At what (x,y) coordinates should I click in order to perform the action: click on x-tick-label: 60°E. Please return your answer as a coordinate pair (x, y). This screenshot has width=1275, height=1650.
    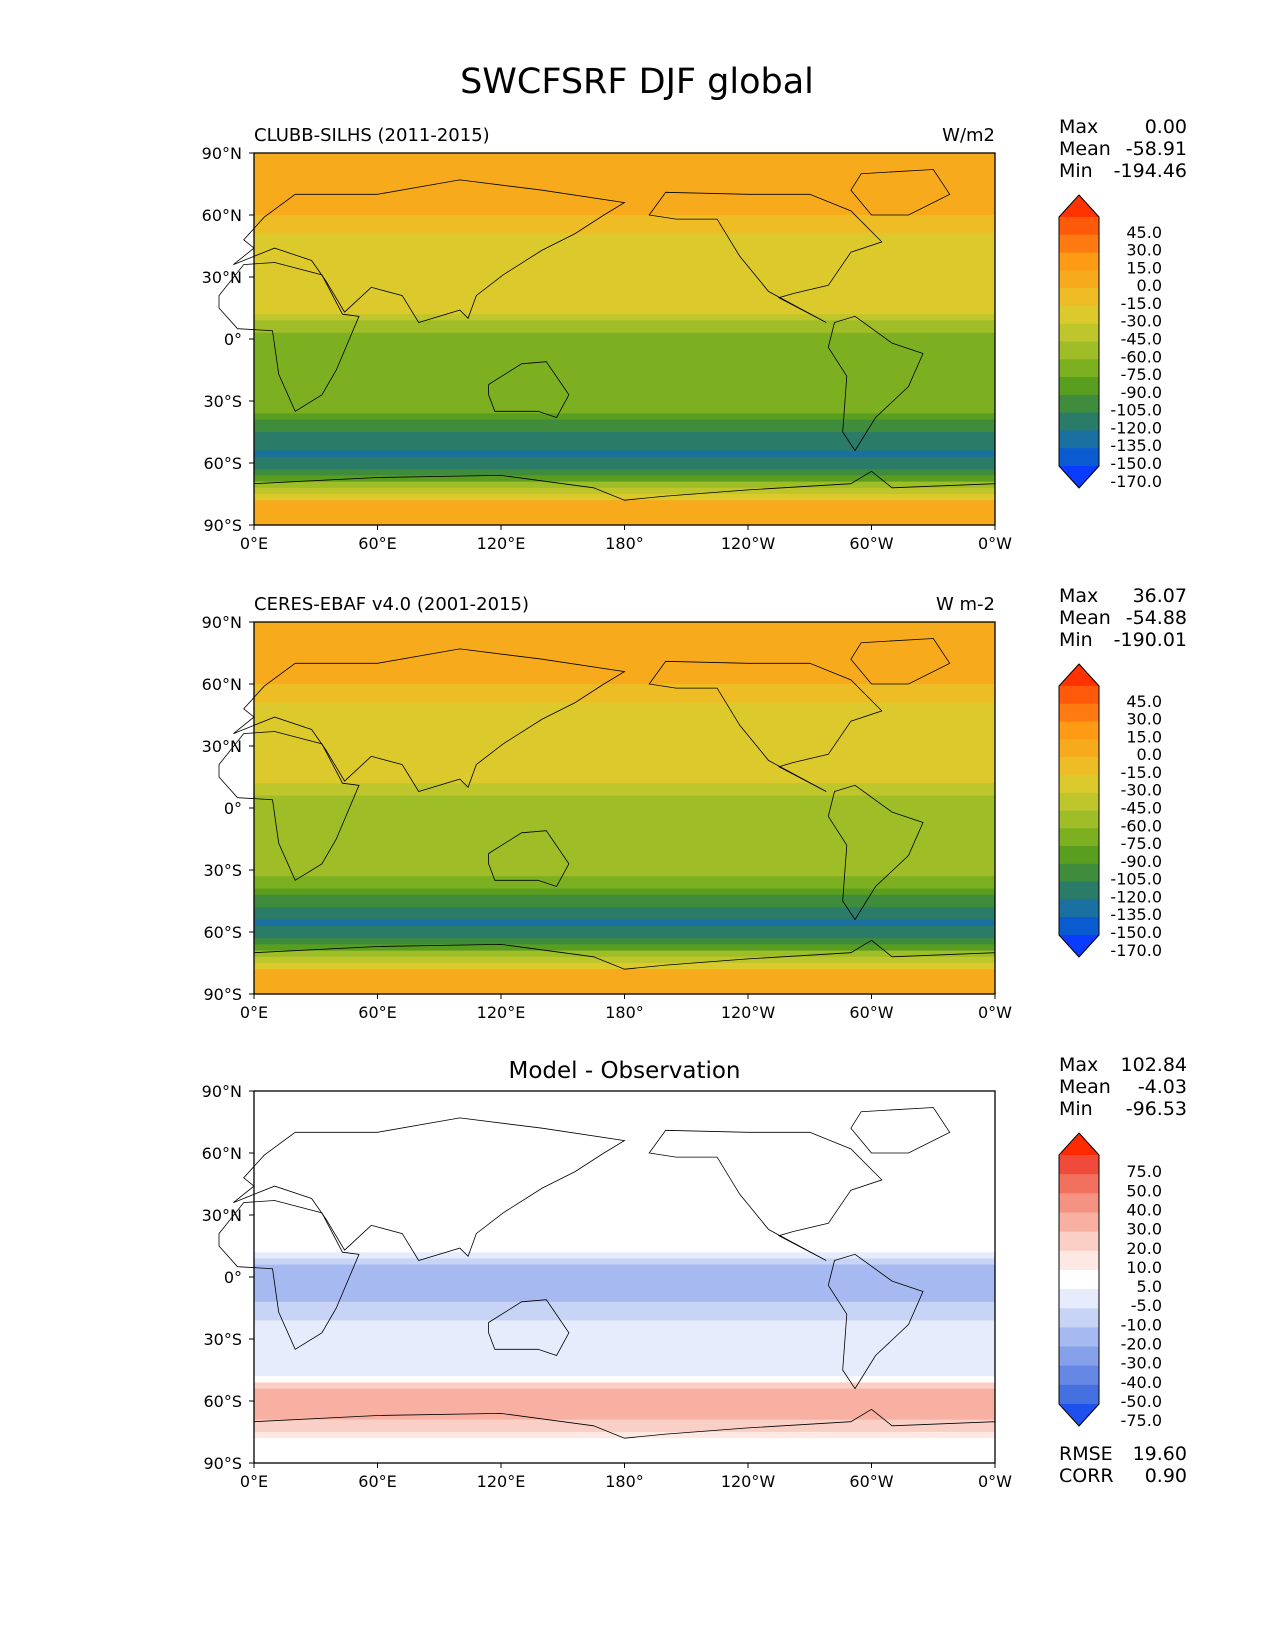
    Looking at the image, I should click on (377, 1481).